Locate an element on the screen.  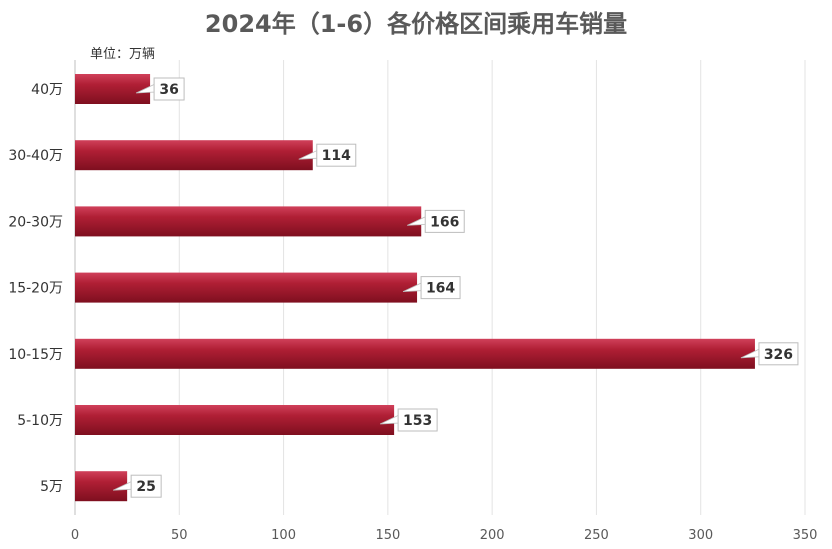
category-label: 5万 is located at coordinates (51, 487).